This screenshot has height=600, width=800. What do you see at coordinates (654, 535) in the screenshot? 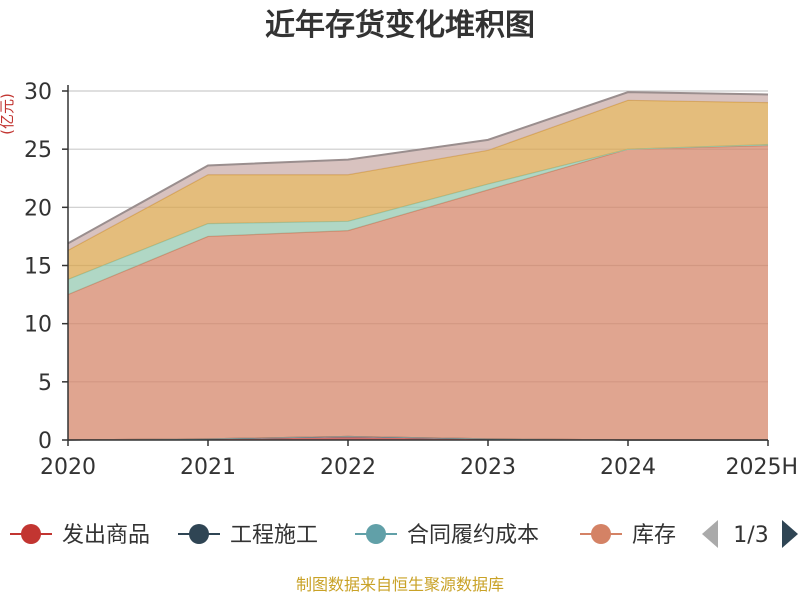
I see `legend-label: 库存` at bounding box center [654, 535].